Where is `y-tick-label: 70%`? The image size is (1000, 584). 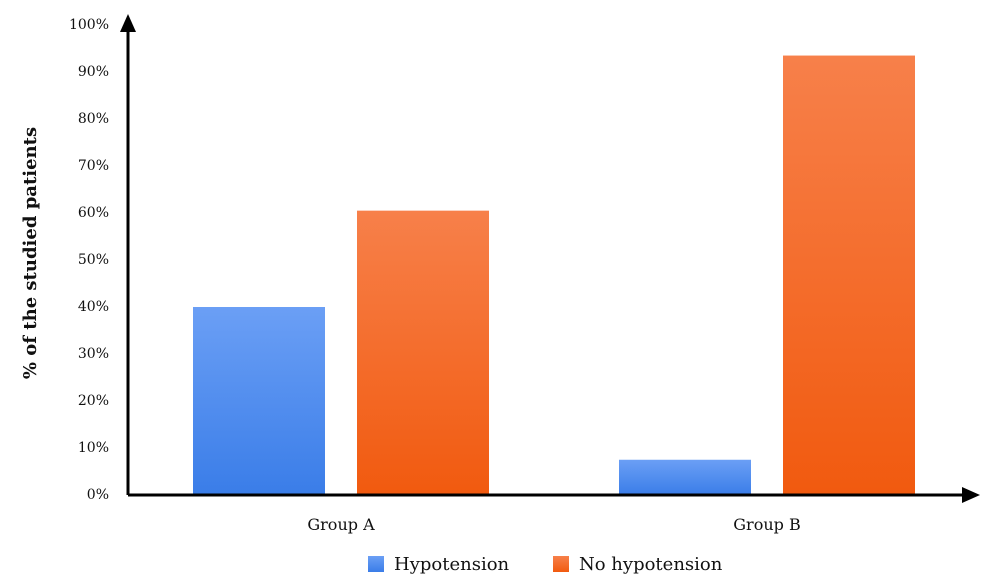 y-tick-label: 70% is located at coordinates (93, 166).